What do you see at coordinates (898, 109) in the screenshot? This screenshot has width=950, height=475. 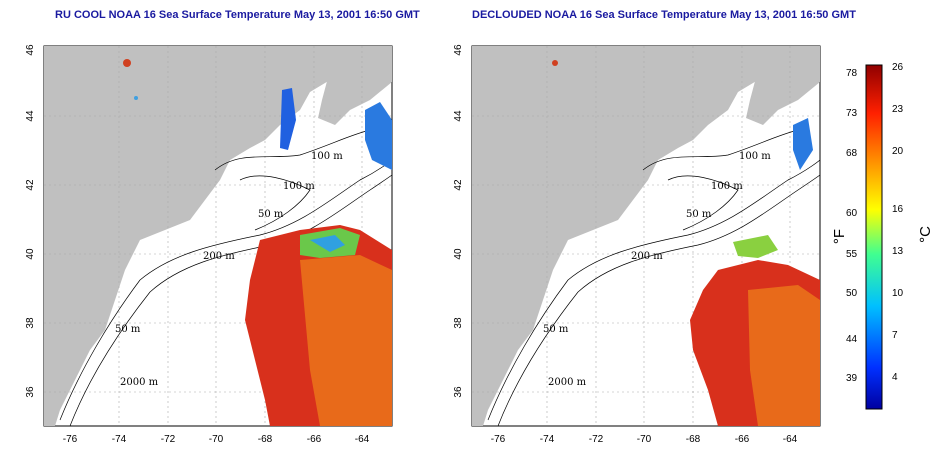 I see `celsius-tick: 23` at bounding box center [898, 109].